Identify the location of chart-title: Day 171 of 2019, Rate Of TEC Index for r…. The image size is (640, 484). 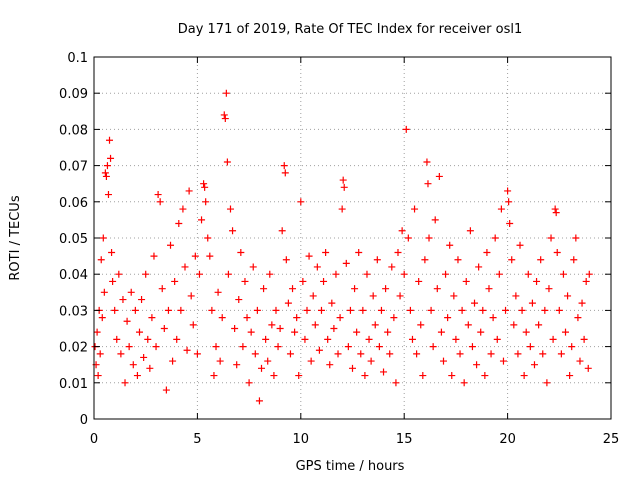
(350, 29).